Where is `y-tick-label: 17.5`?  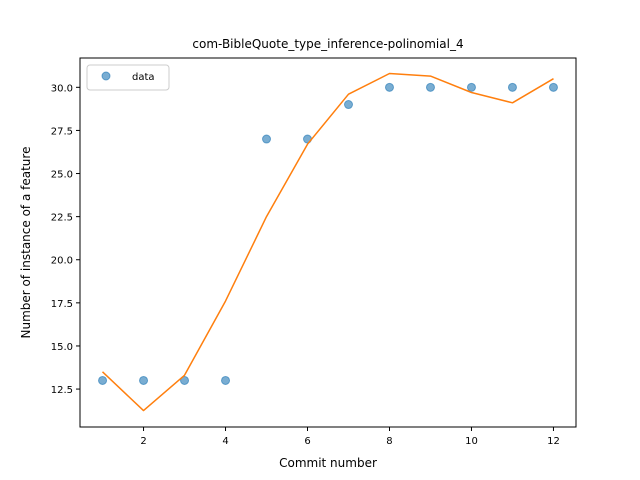 y-tick-label: 17.5 is located at coordinates (62, 304).